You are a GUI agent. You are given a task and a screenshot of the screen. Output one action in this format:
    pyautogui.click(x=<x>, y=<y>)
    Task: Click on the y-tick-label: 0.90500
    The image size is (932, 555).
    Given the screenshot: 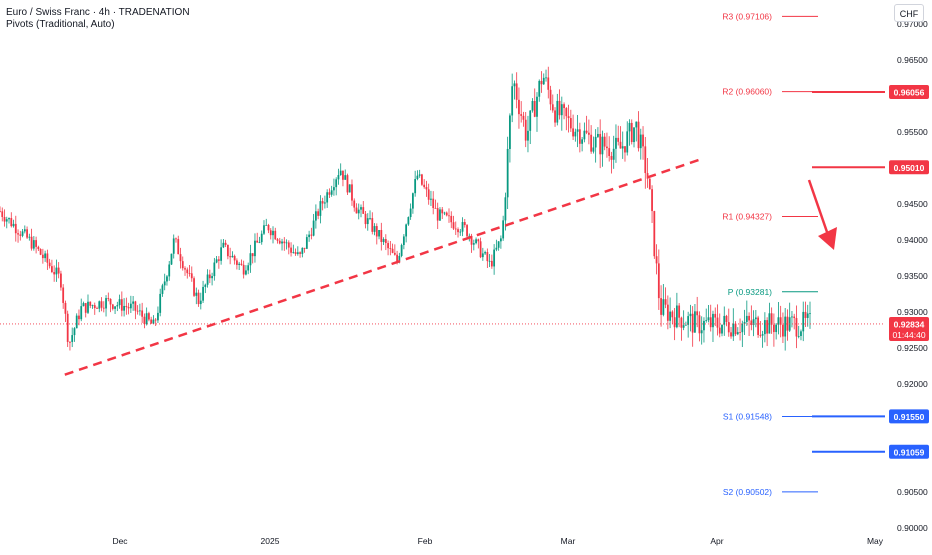 What is the action you would take?
    pyautogui.click(x=912, y=492)
    